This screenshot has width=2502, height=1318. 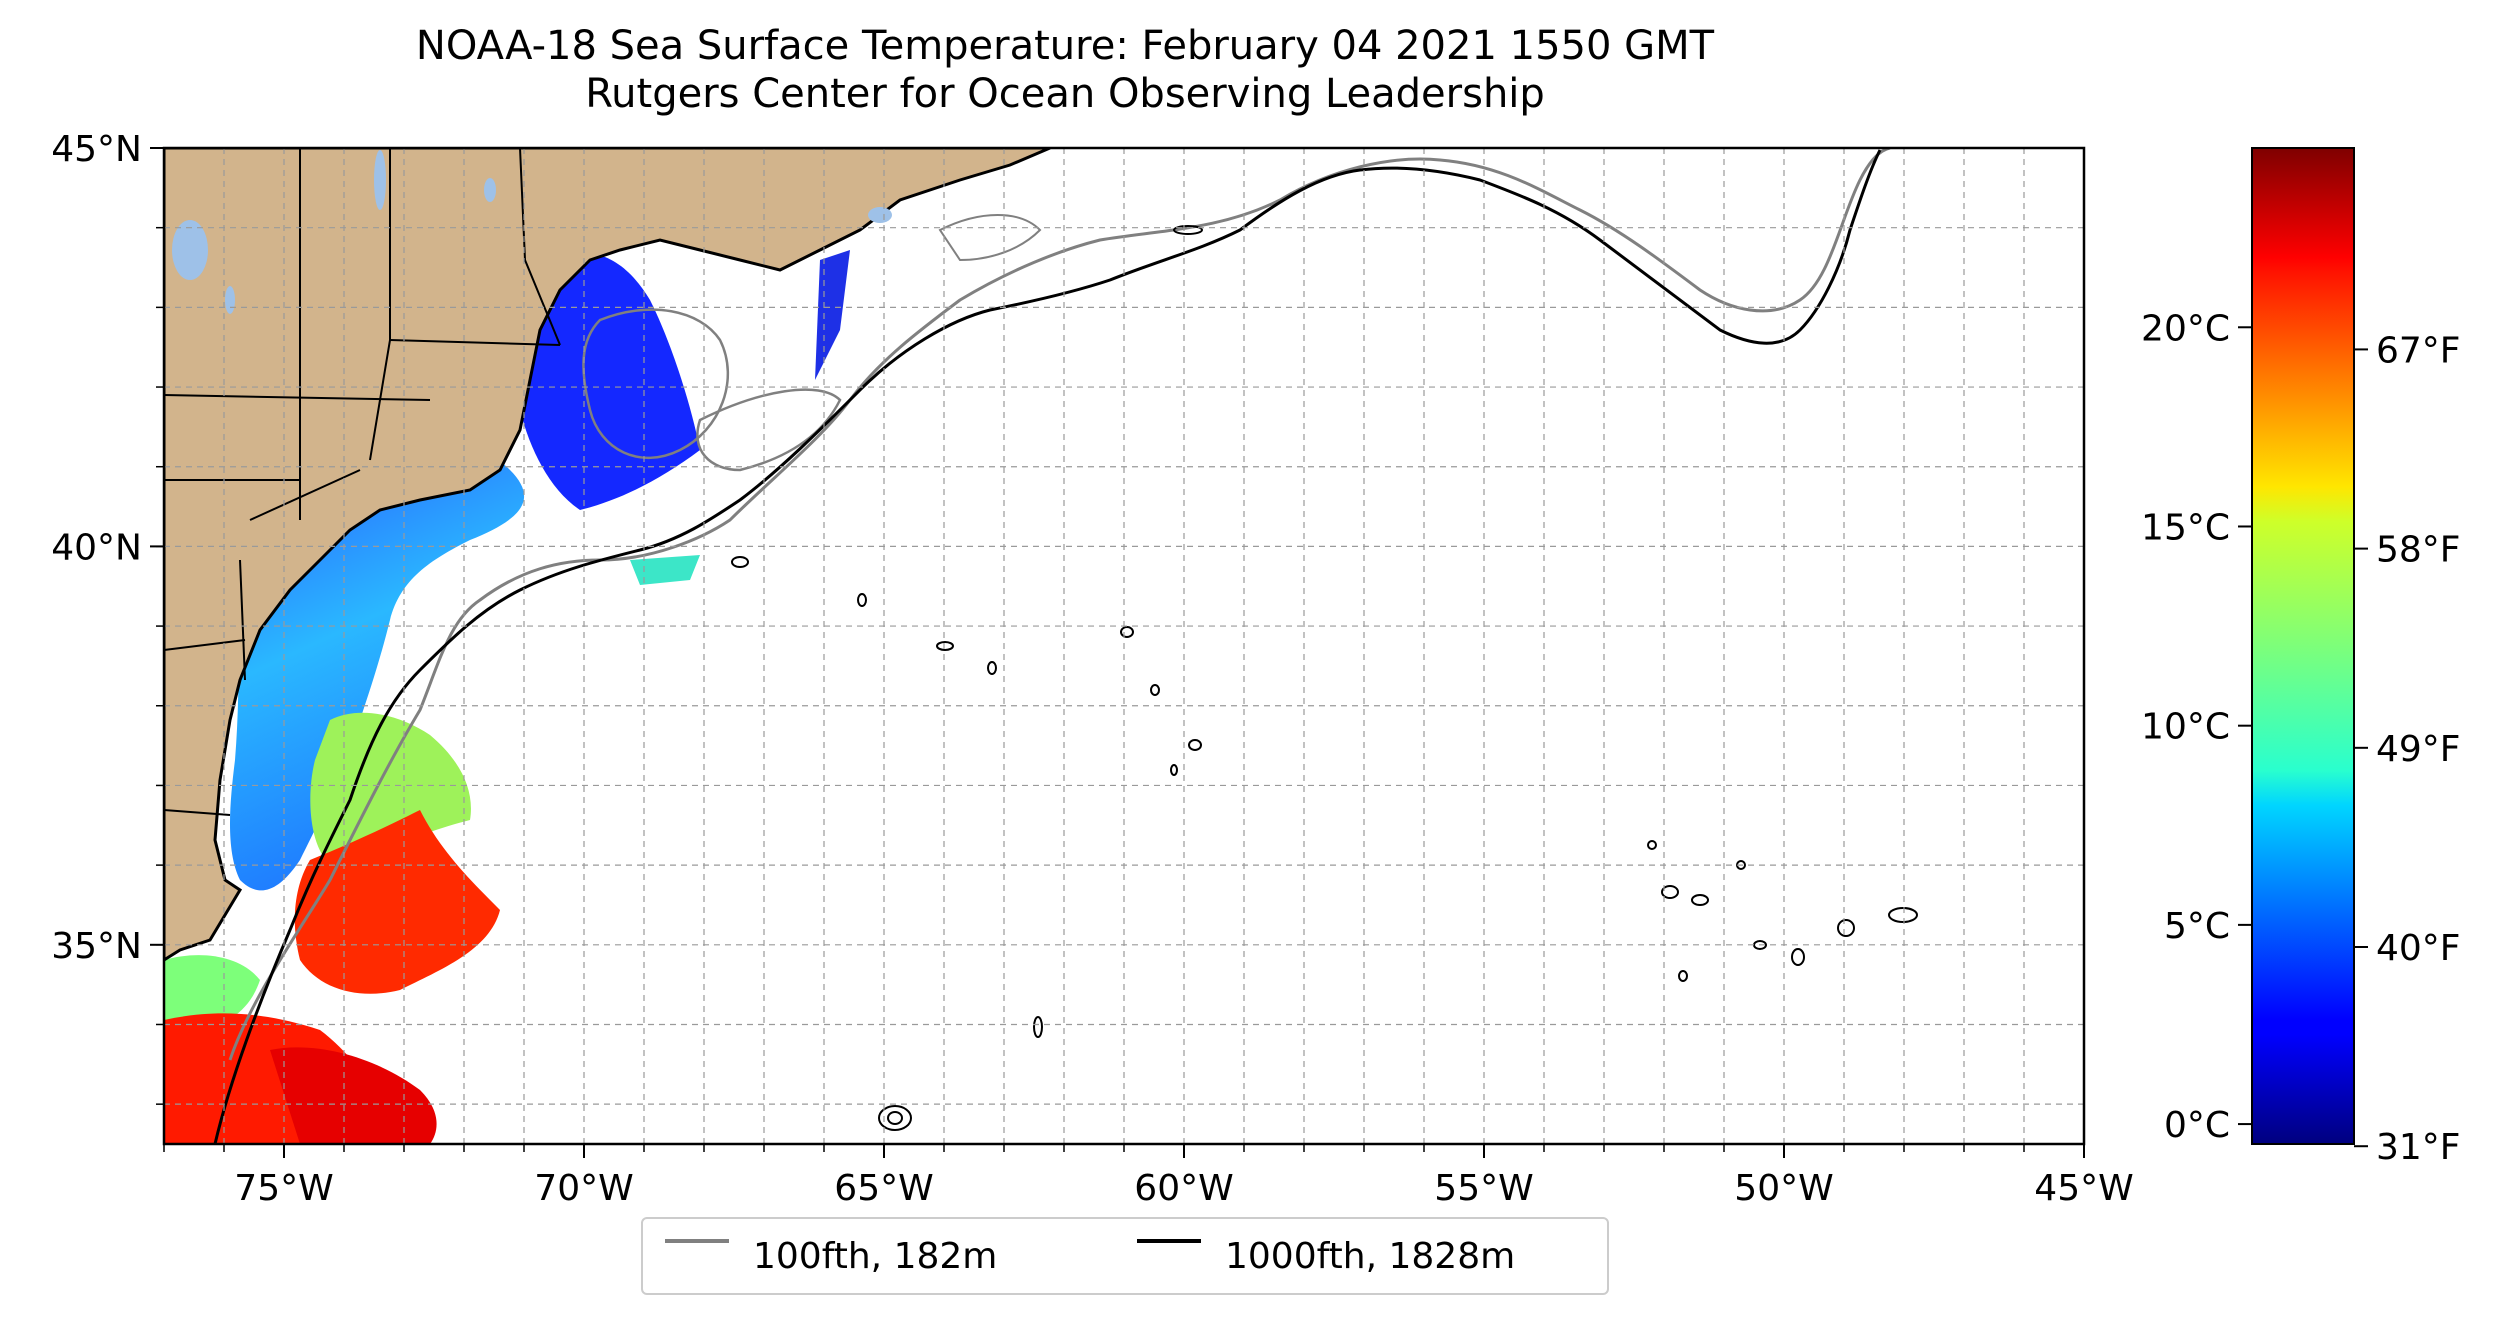 What do you see at coordinates (2197, 926) in the screenshot?
I see `celsius-tick-label: 5°C` at bounding box center [2197, 926].